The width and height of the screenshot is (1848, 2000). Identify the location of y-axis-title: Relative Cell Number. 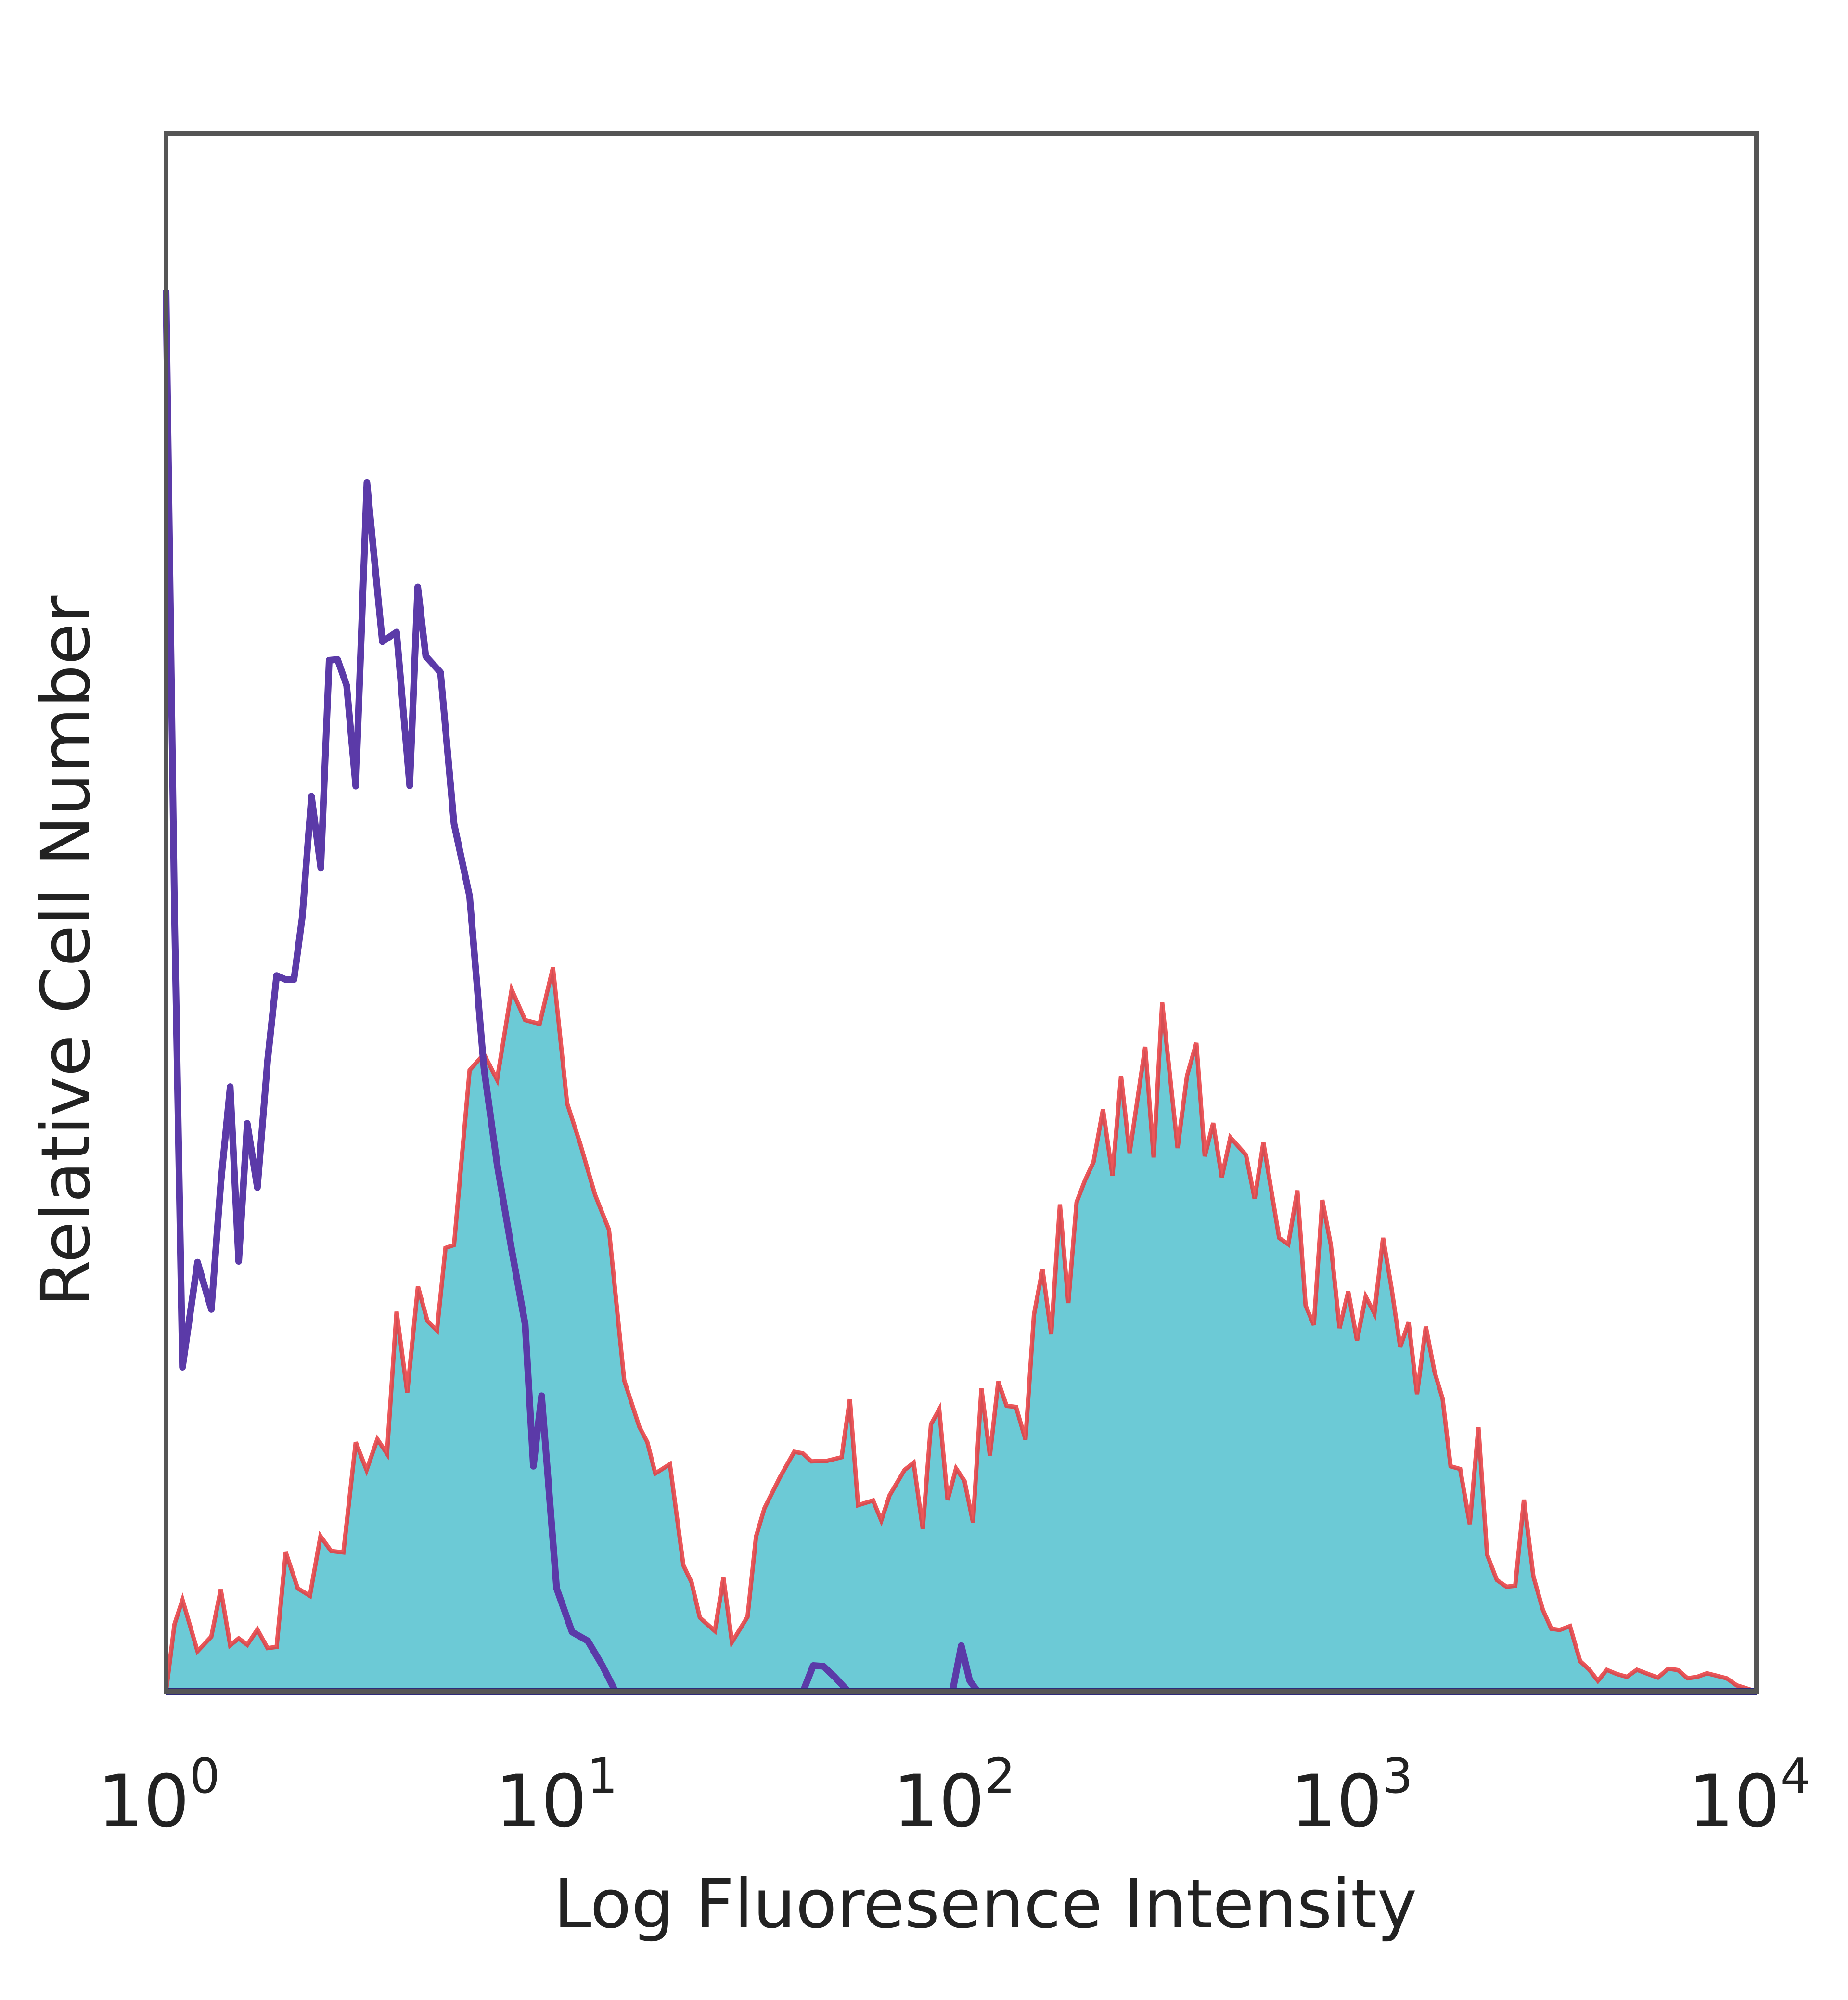
(66, 951).